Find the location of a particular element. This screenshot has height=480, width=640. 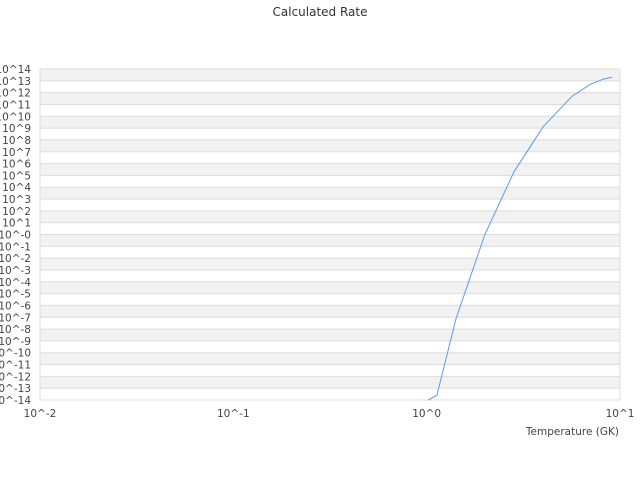

chart-title: Calculated Rate is located at coordinates (320, 12).